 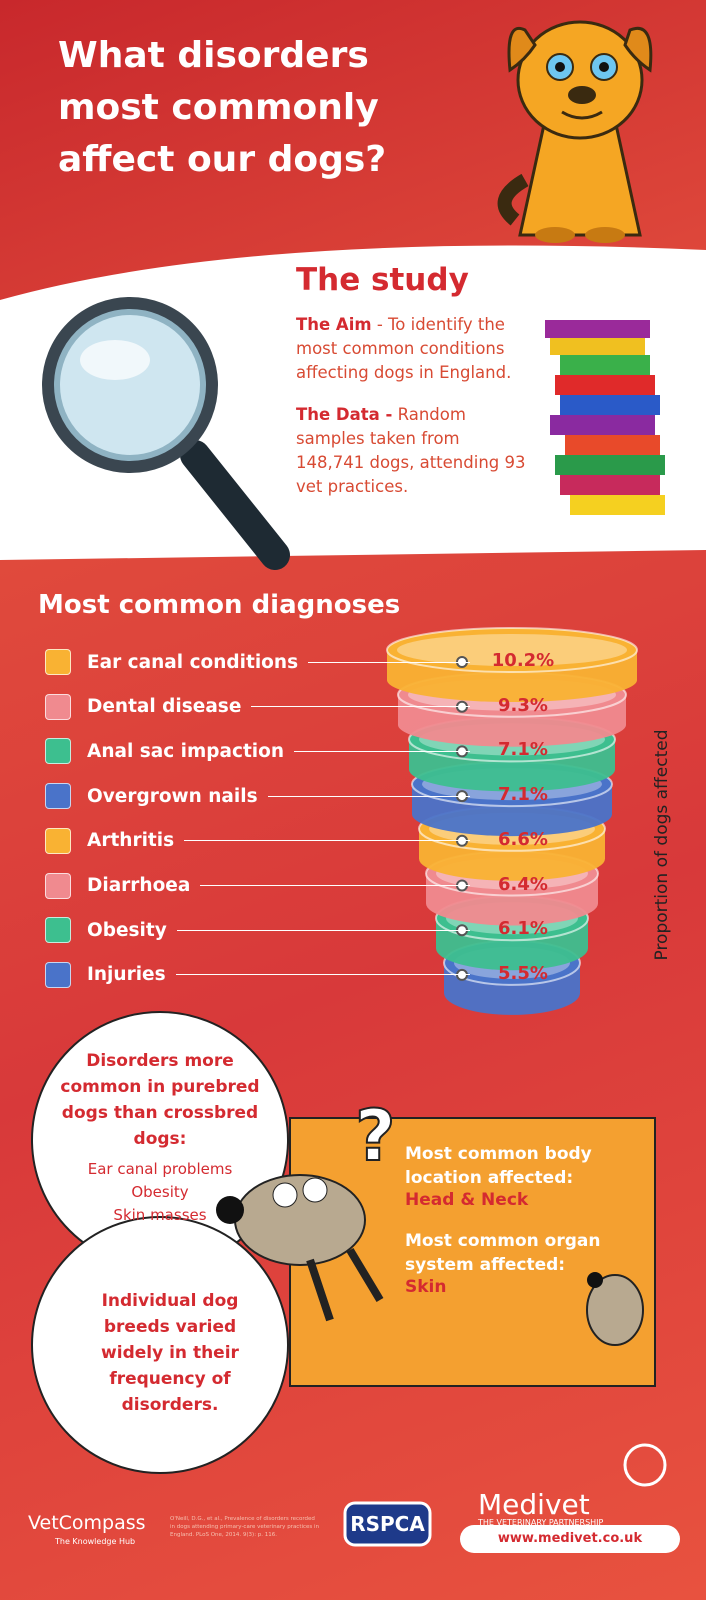 What do you see at coordinates (523, 660) in the screenshot?
I see `diagnosis-percent: 10.2%` at bounding box center [523, 660].